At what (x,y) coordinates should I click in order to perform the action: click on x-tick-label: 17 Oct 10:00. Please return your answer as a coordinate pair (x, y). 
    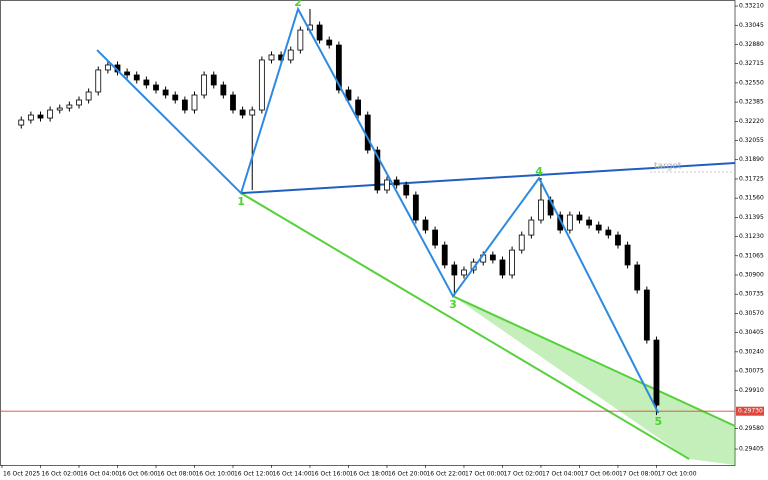
    Looking at the image, I should click on (676, 474).